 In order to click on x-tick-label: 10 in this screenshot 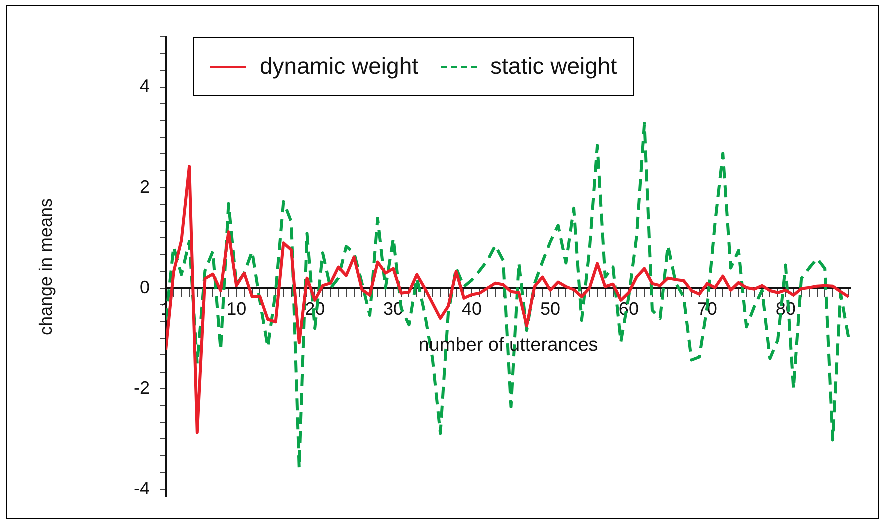, I will do `click(236, 309)`.